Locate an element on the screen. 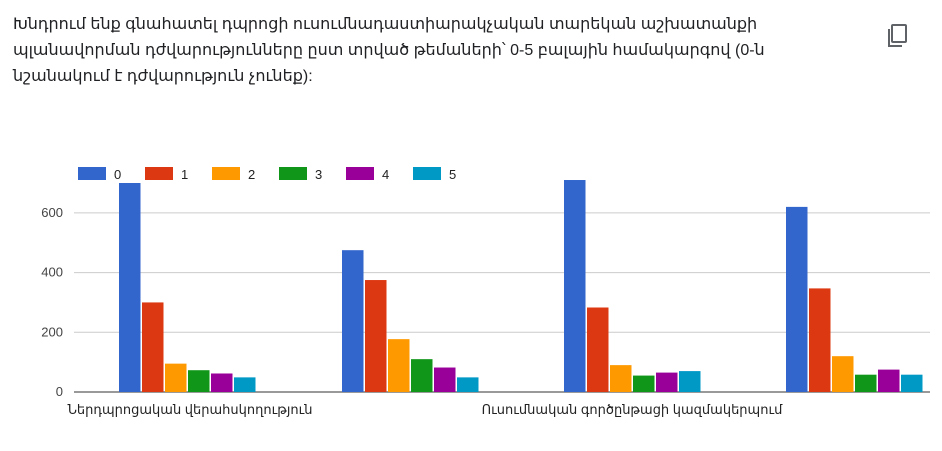 This screenshot has width=942, height=451. legend-label: 0 is located at coordinates (117, 174).